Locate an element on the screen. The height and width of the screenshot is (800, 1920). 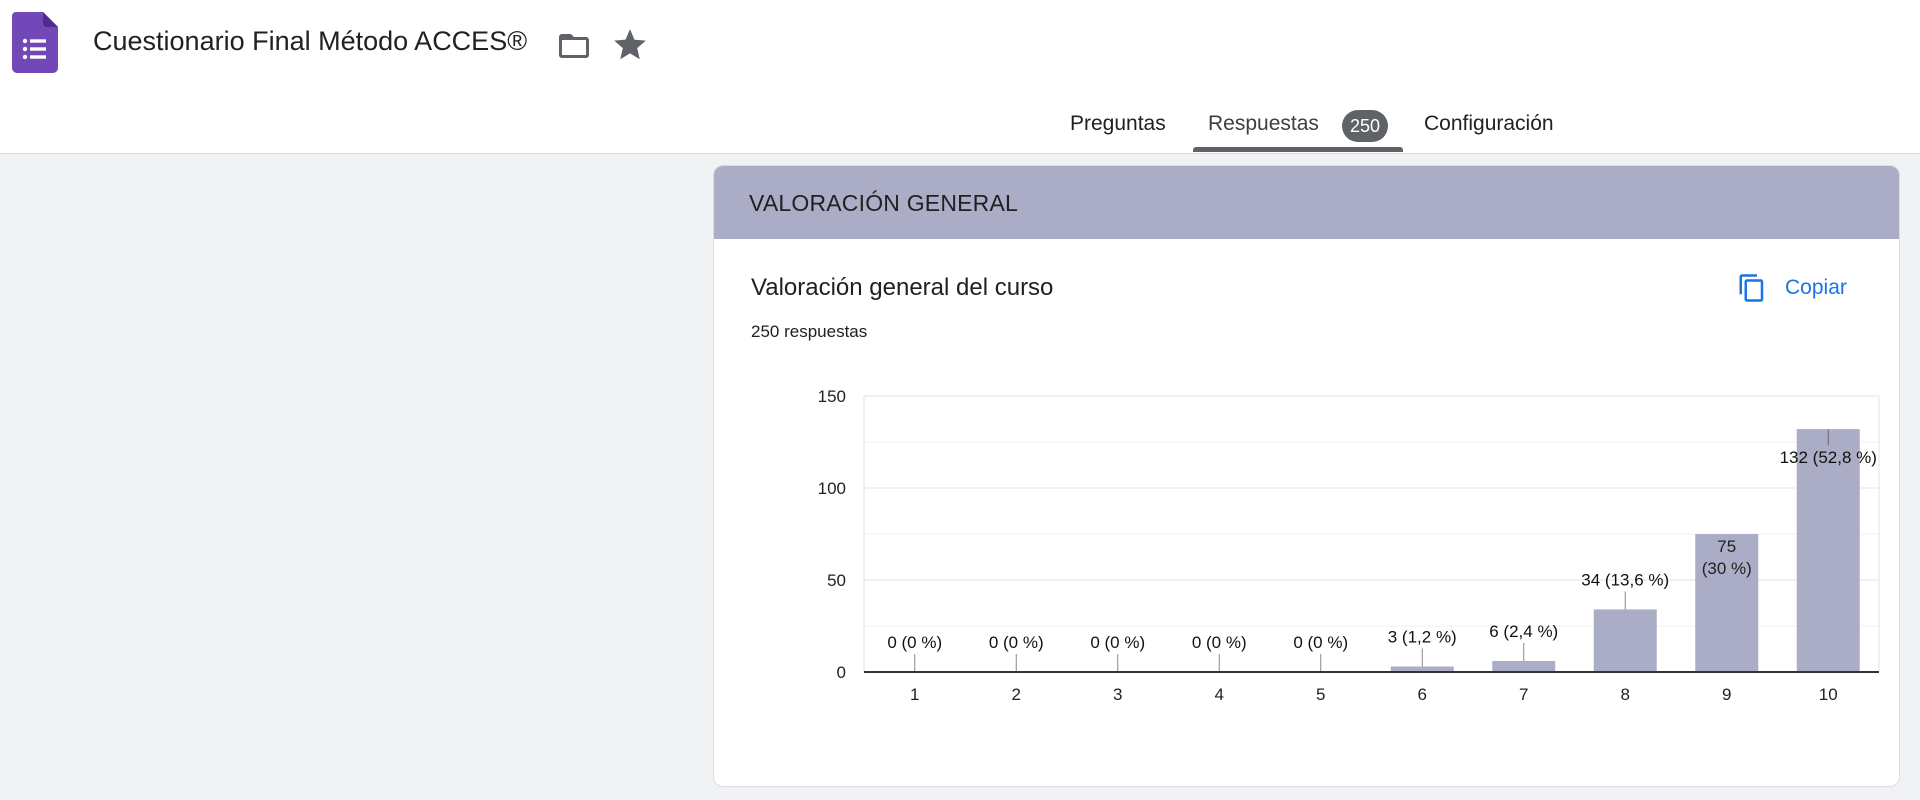
x-tick-label: 2 is located at coordinates (1016, 694).